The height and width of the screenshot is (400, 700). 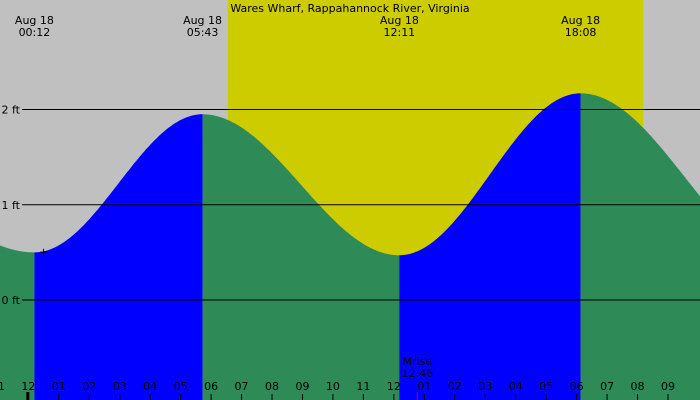 What do you see at coordinates (43, 251) in the screenshot?
I see `current-marker: +` at bounding box center [43, 251].